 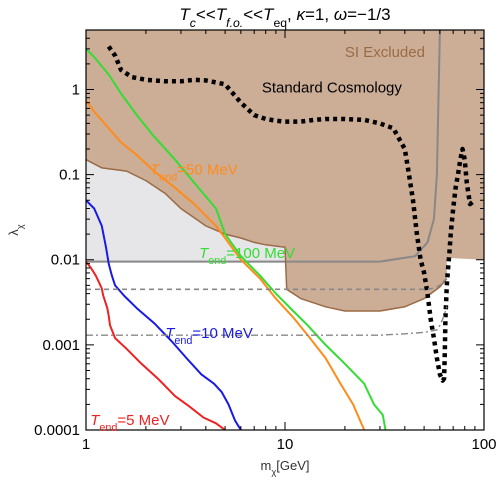 What do you see at coordinates (76, 89) in the screenshot?
I see `y-tick-label: 1` at bounding box center [76, 89].